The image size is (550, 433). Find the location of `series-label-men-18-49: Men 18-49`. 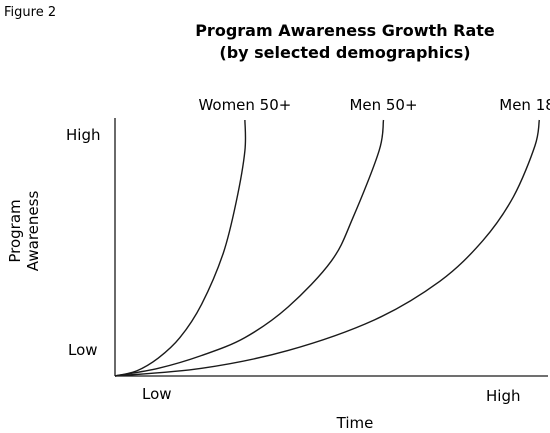

series-label-men-18-49: Men 18-49 is located at coordinates (524, 105).